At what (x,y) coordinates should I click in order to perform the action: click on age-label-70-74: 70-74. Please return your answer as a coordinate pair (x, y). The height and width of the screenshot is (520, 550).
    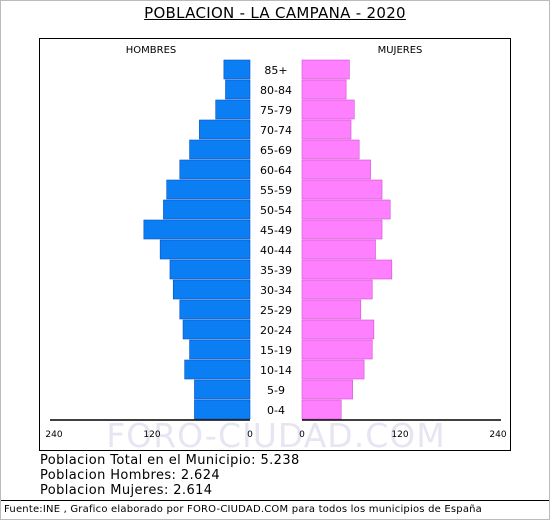
    Looking at the image, I should click on (276, 130).